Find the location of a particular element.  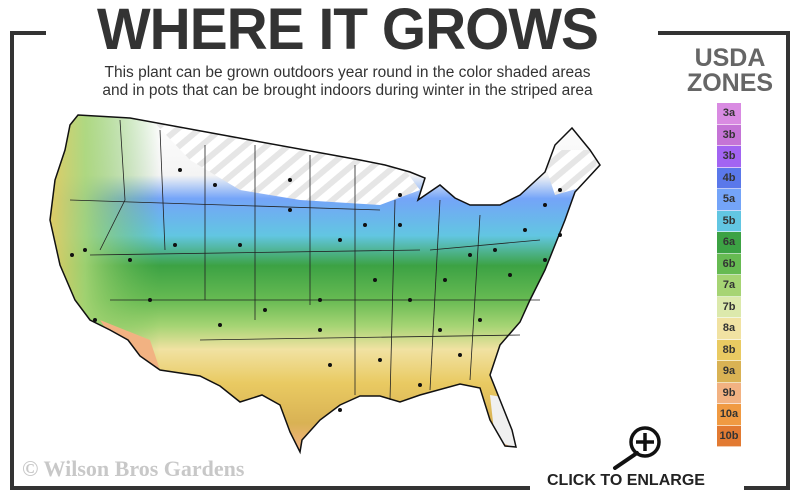

legend-zone-7b: 7b is located at coordinates (729, 307).